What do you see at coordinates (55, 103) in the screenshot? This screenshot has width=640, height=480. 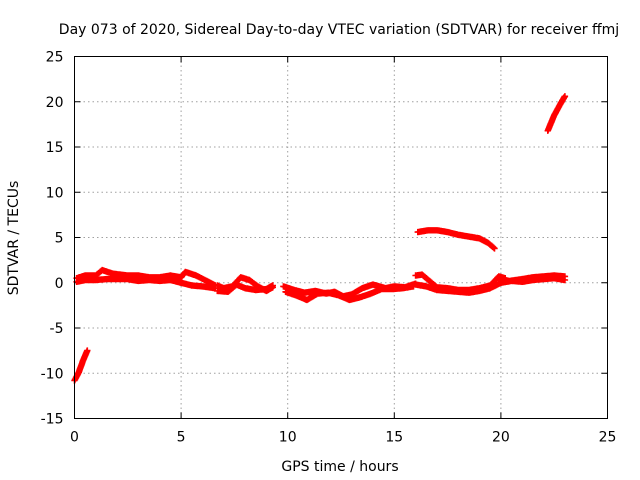 I see `y-tick-label: 20` at bounding box center [55, 103].